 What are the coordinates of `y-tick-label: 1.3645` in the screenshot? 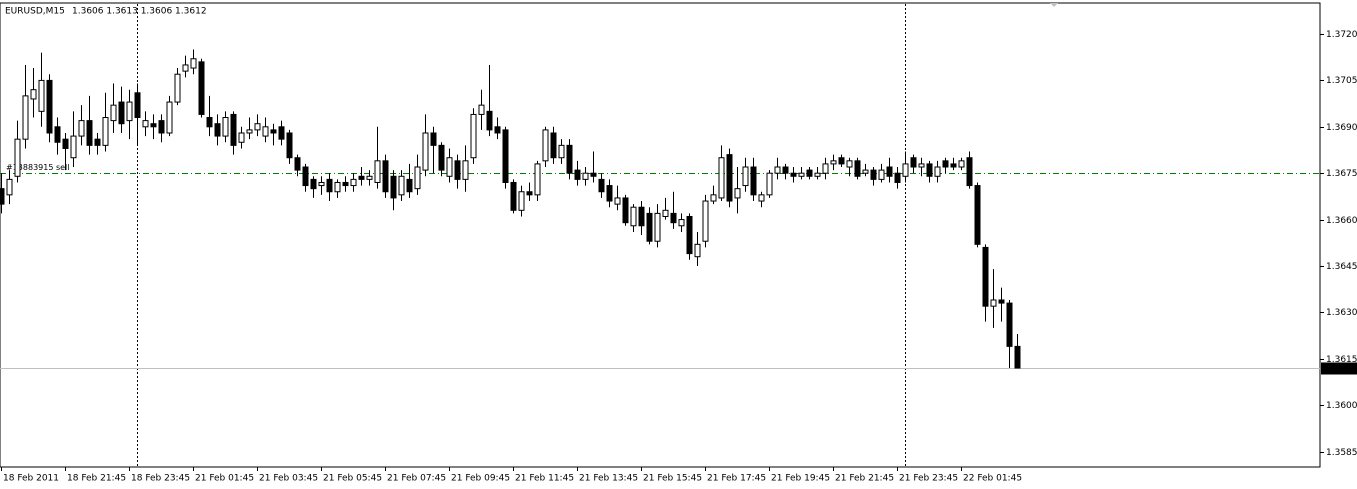 It's located at (1341, 267).